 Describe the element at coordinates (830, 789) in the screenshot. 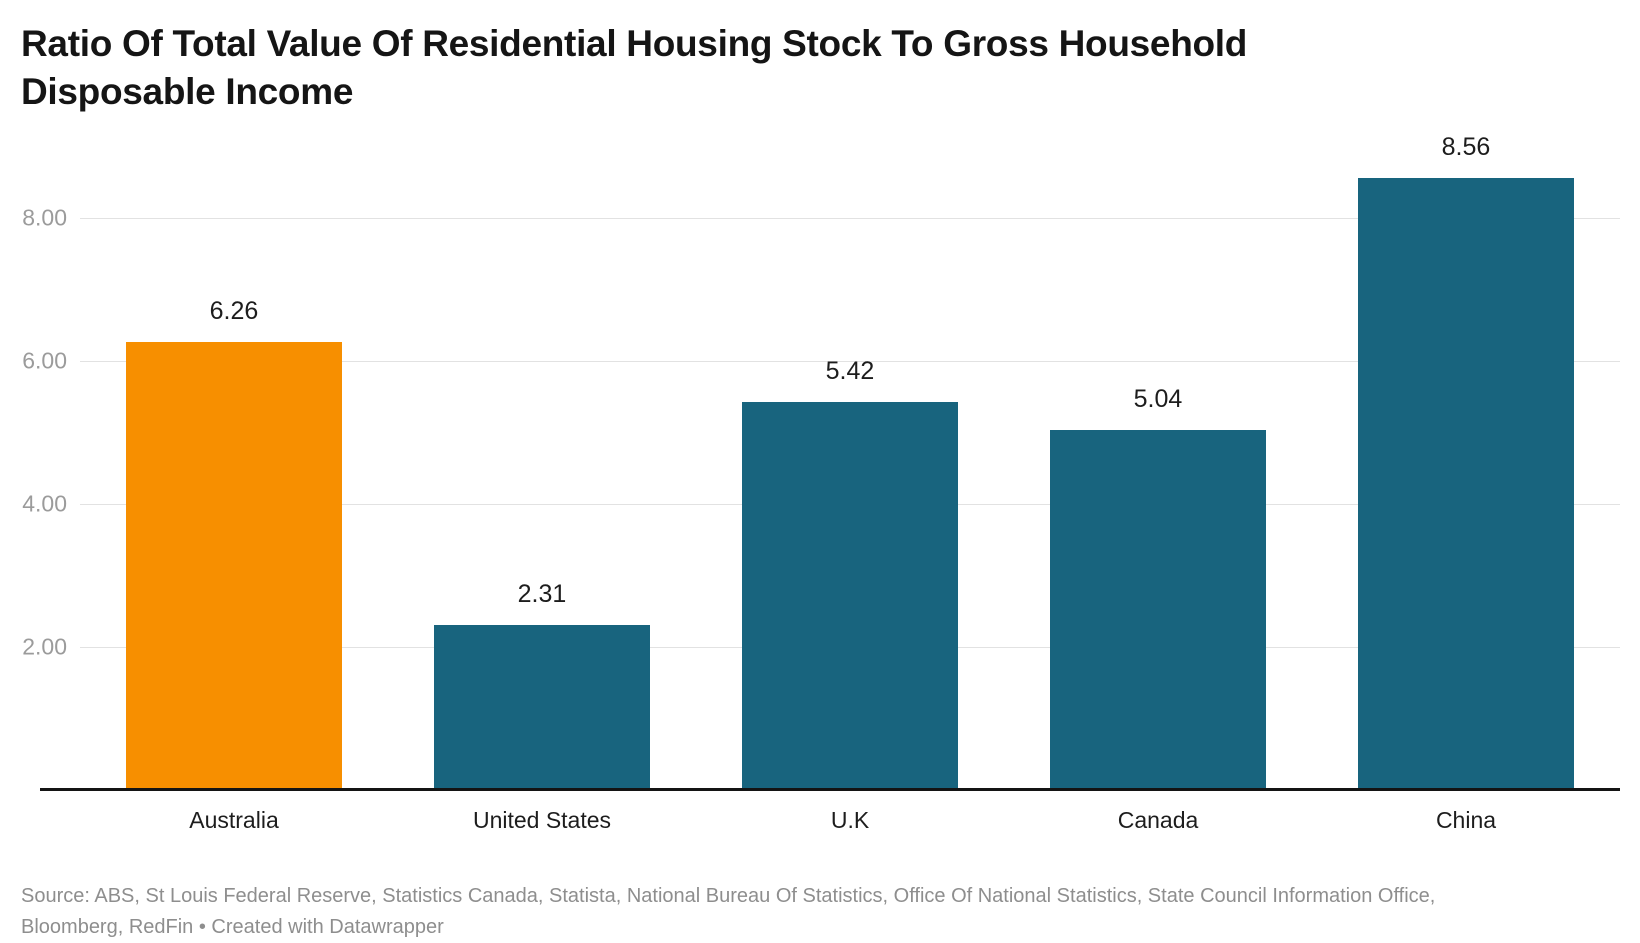

I see `x-axis-baseline` at that location.